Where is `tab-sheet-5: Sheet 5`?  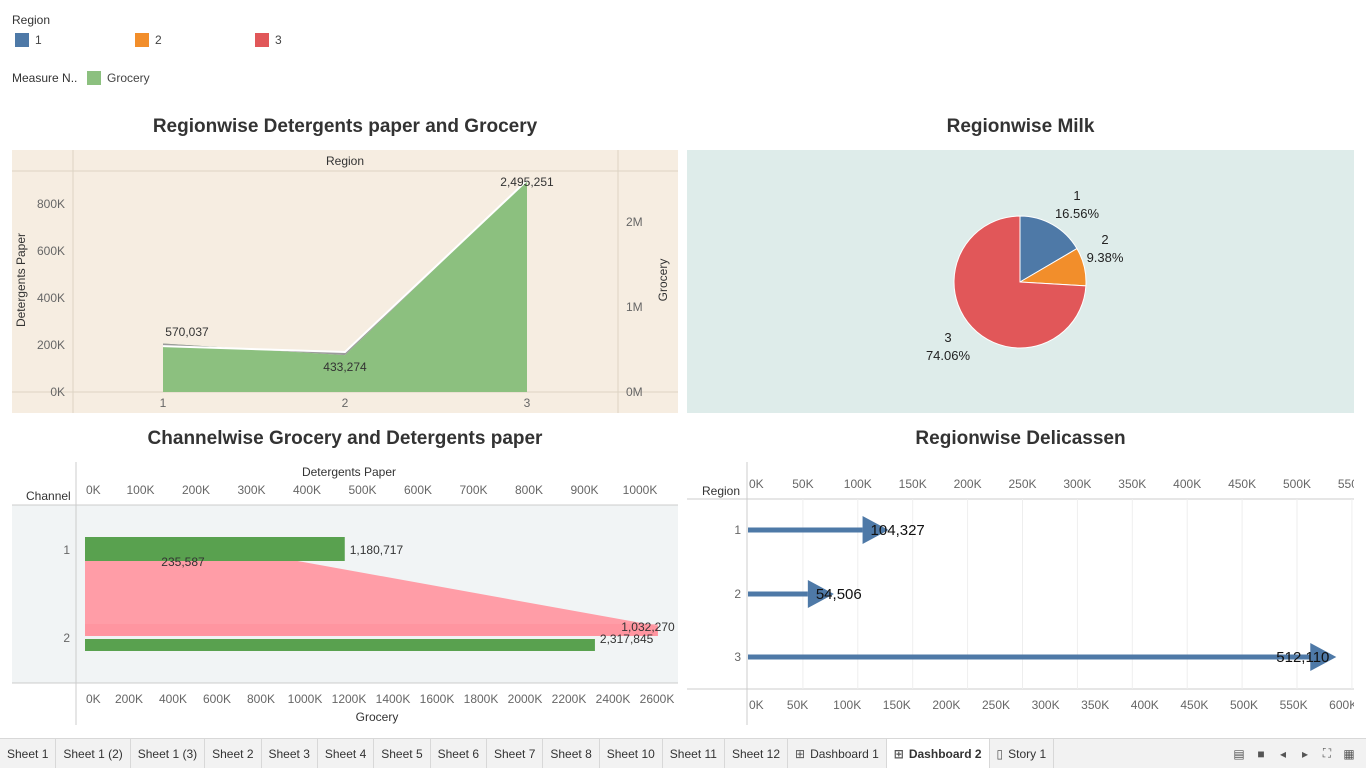
tab-sheet-5: Sheet 5 is located at coordinates (402, 753).